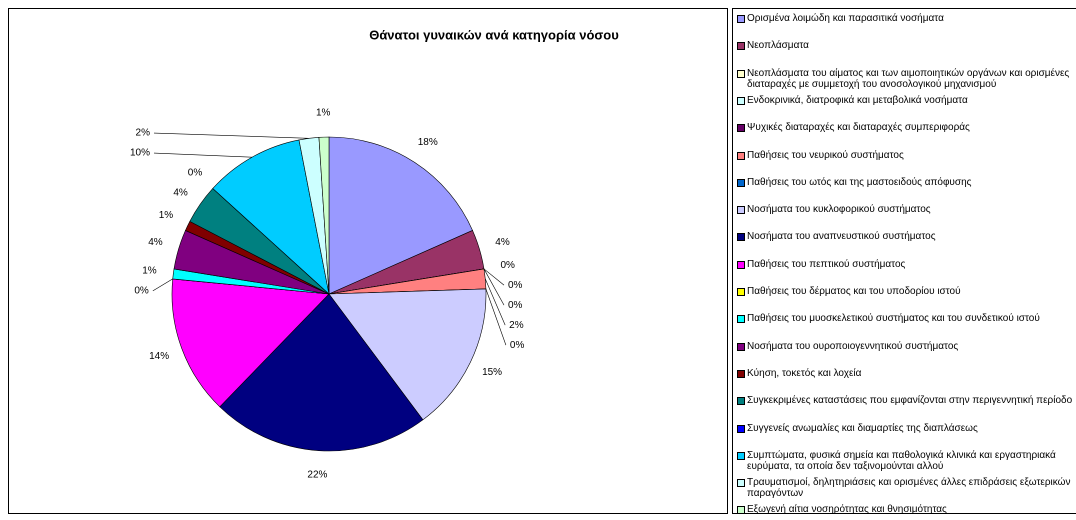  What do you see at coordinates (159, 356) in the screenshot?
I see `data-label: 14%` at bounding box center [159, 356].